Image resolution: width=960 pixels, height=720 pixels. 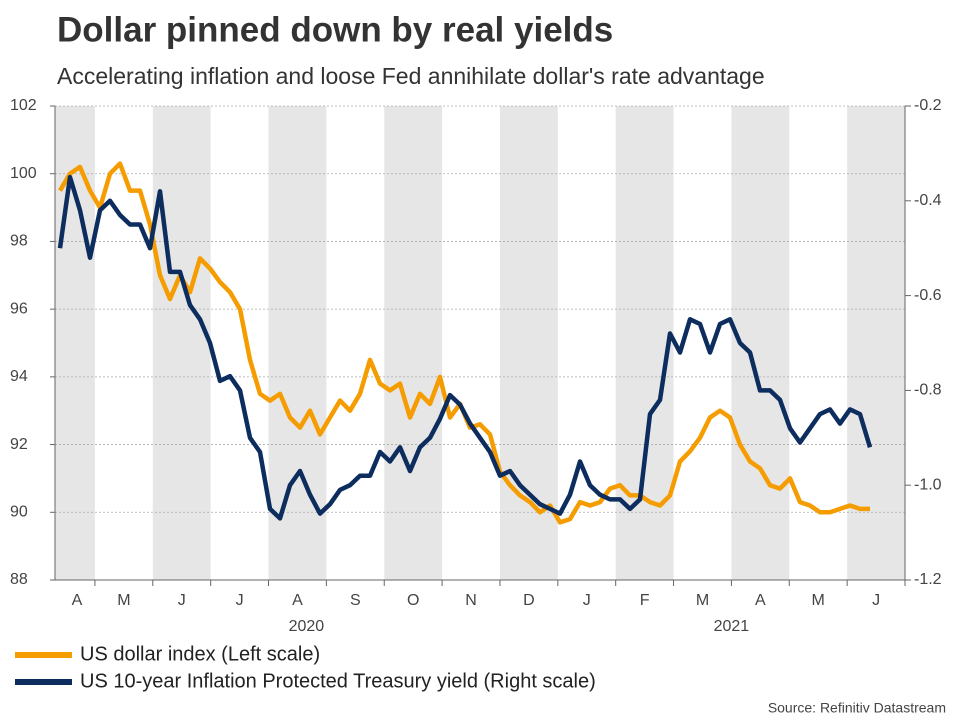 What do you see at coordinates (928, 200) in the screenshot?
I see `y2-tick-label: -0.4` at bounding box center [928, 200].